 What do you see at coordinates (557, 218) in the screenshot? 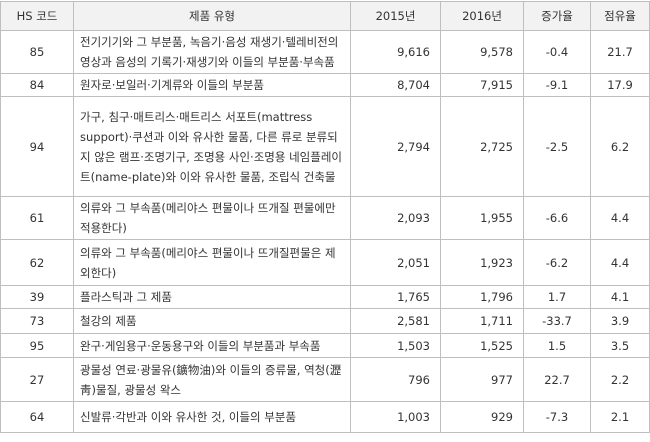
I see `table-cell: -6.6` at bounding box center [557, 218].